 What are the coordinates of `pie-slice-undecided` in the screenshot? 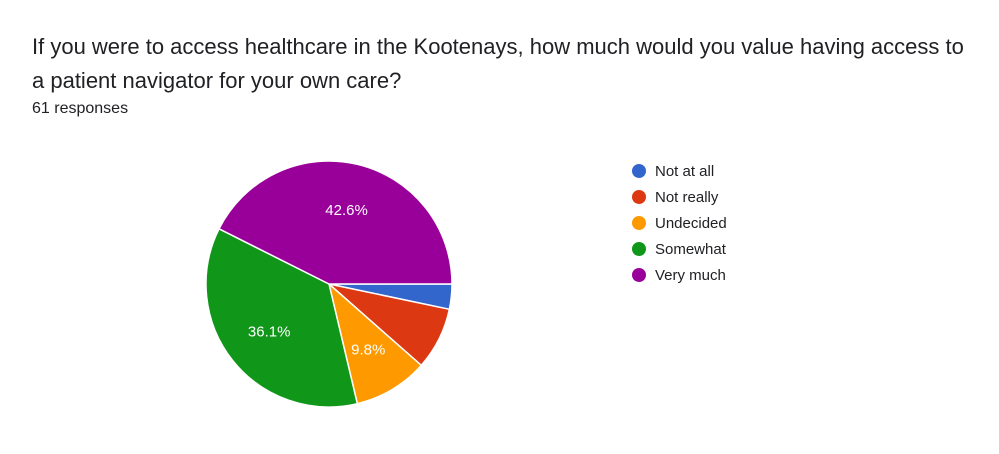 It's located at (375, 343).